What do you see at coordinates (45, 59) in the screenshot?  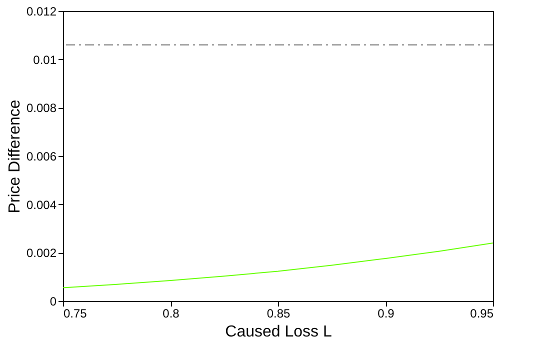 I see `y-tick-label: 0.01` at bounding box center [45, 59].